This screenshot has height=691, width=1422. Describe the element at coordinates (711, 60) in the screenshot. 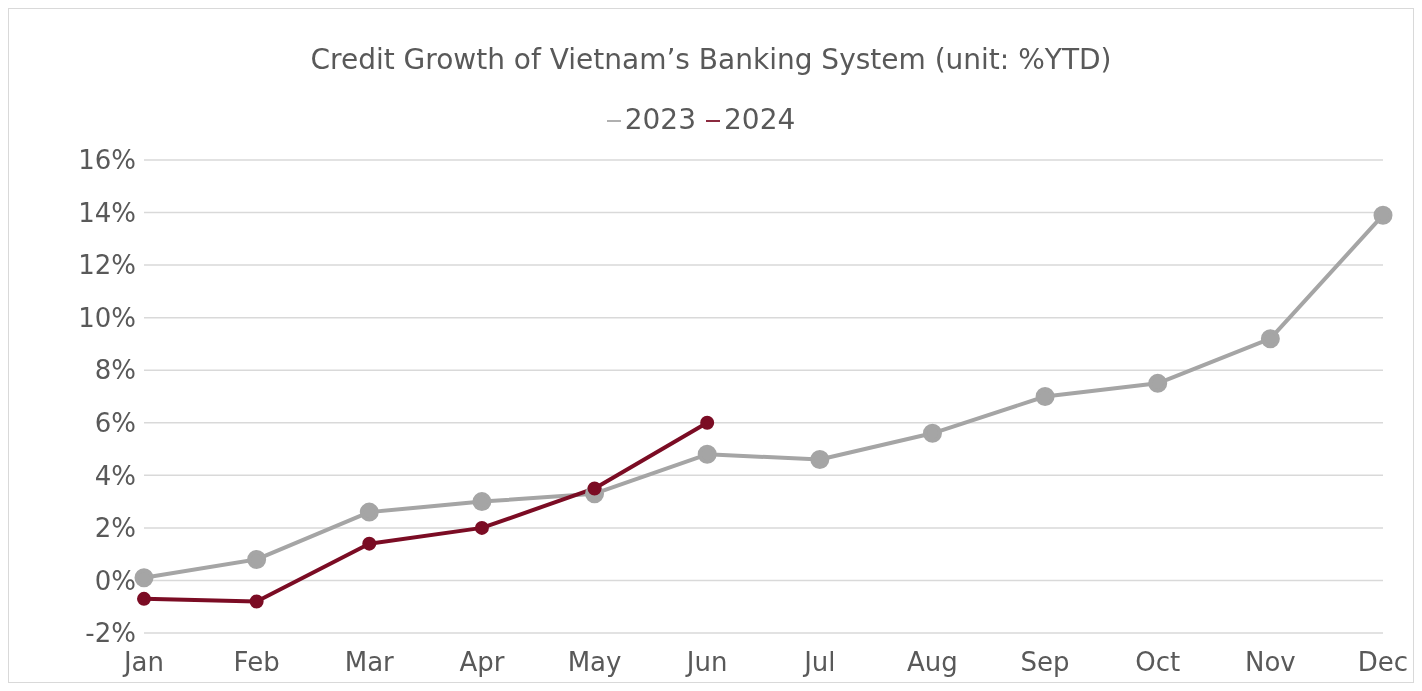

I see `chart-title: Credit Growth of Vietnam’s Banking System (unit: %YTD)` at that location.